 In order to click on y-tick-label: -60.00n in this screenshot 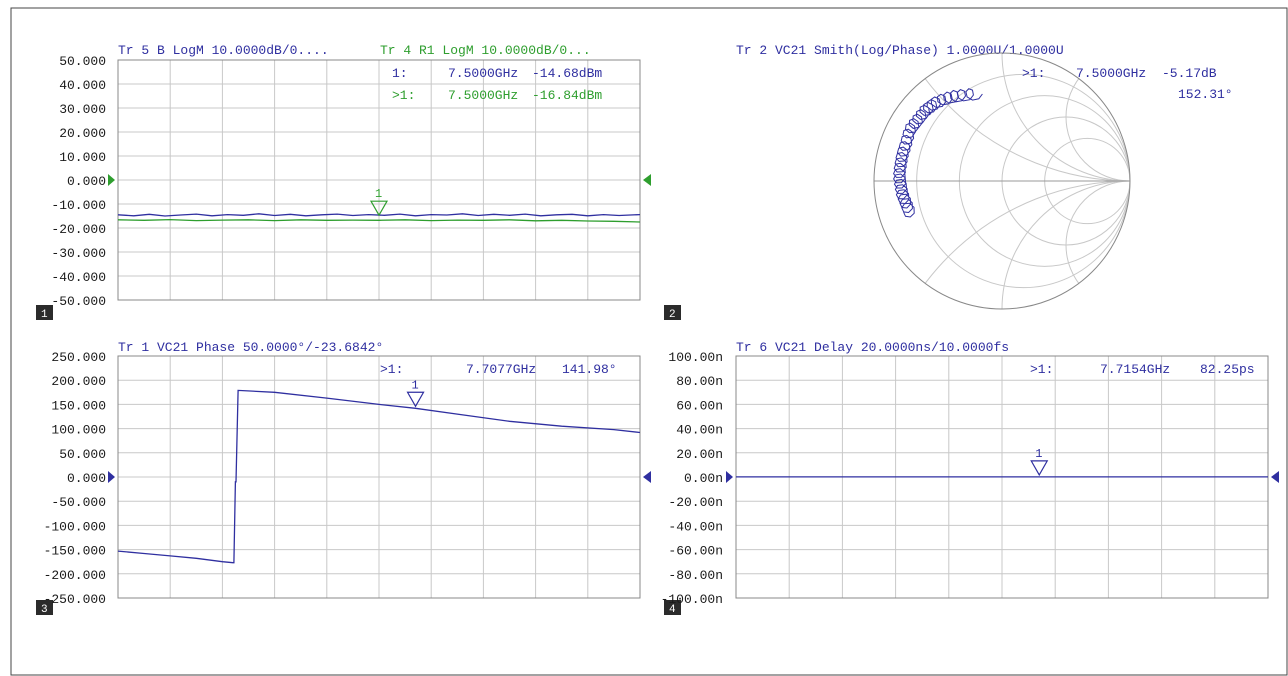, I will do `click(695, 551)`.